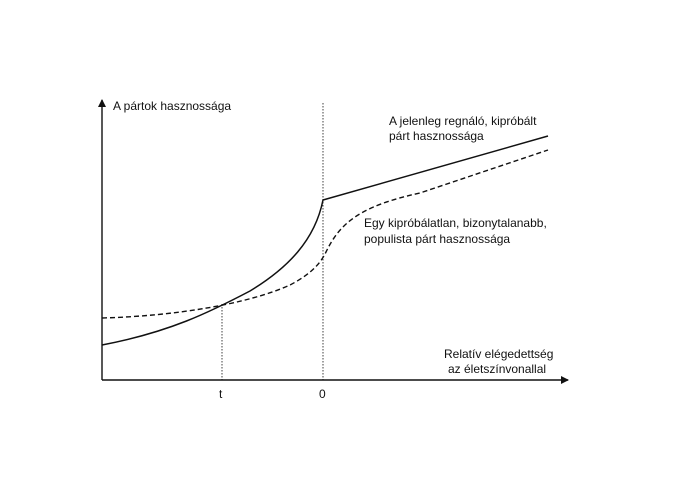 Image resolution: width=690 pixels, height=487 pixels. I want to click on x-axis-label-line1: Relatív elégedettség, so click(498, 354).